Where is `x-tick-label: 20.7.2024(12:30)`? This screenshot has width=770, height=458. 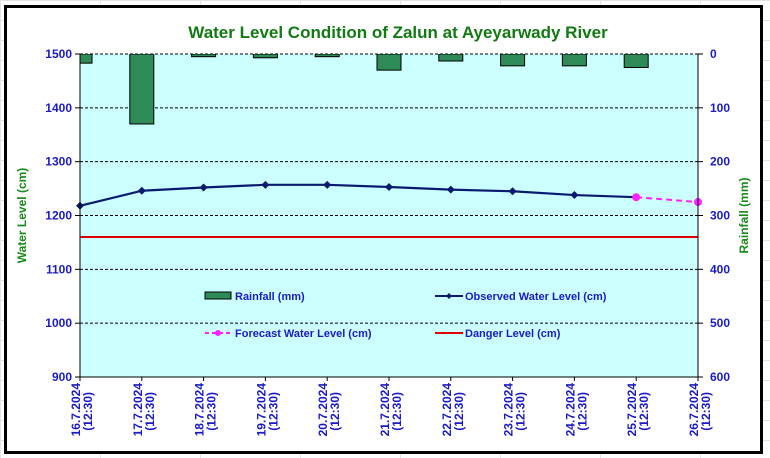
x-tick-label: 20.7.2024(12:30) is located at coordinates (329, 410).